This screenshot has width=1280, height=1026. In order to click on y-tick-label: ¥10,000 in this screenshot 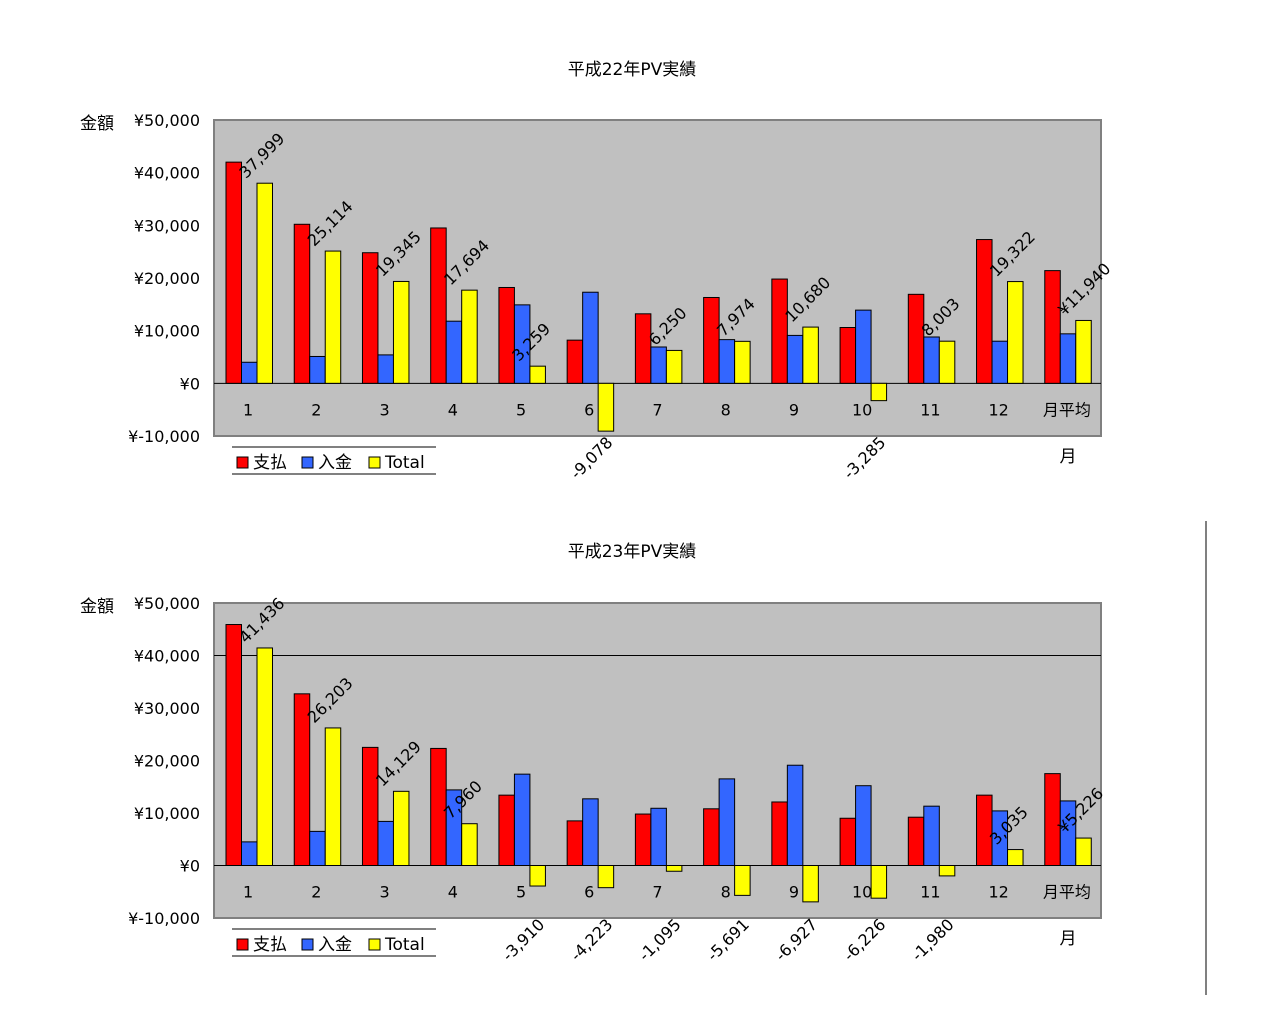, I will do `click(167, 331)`.